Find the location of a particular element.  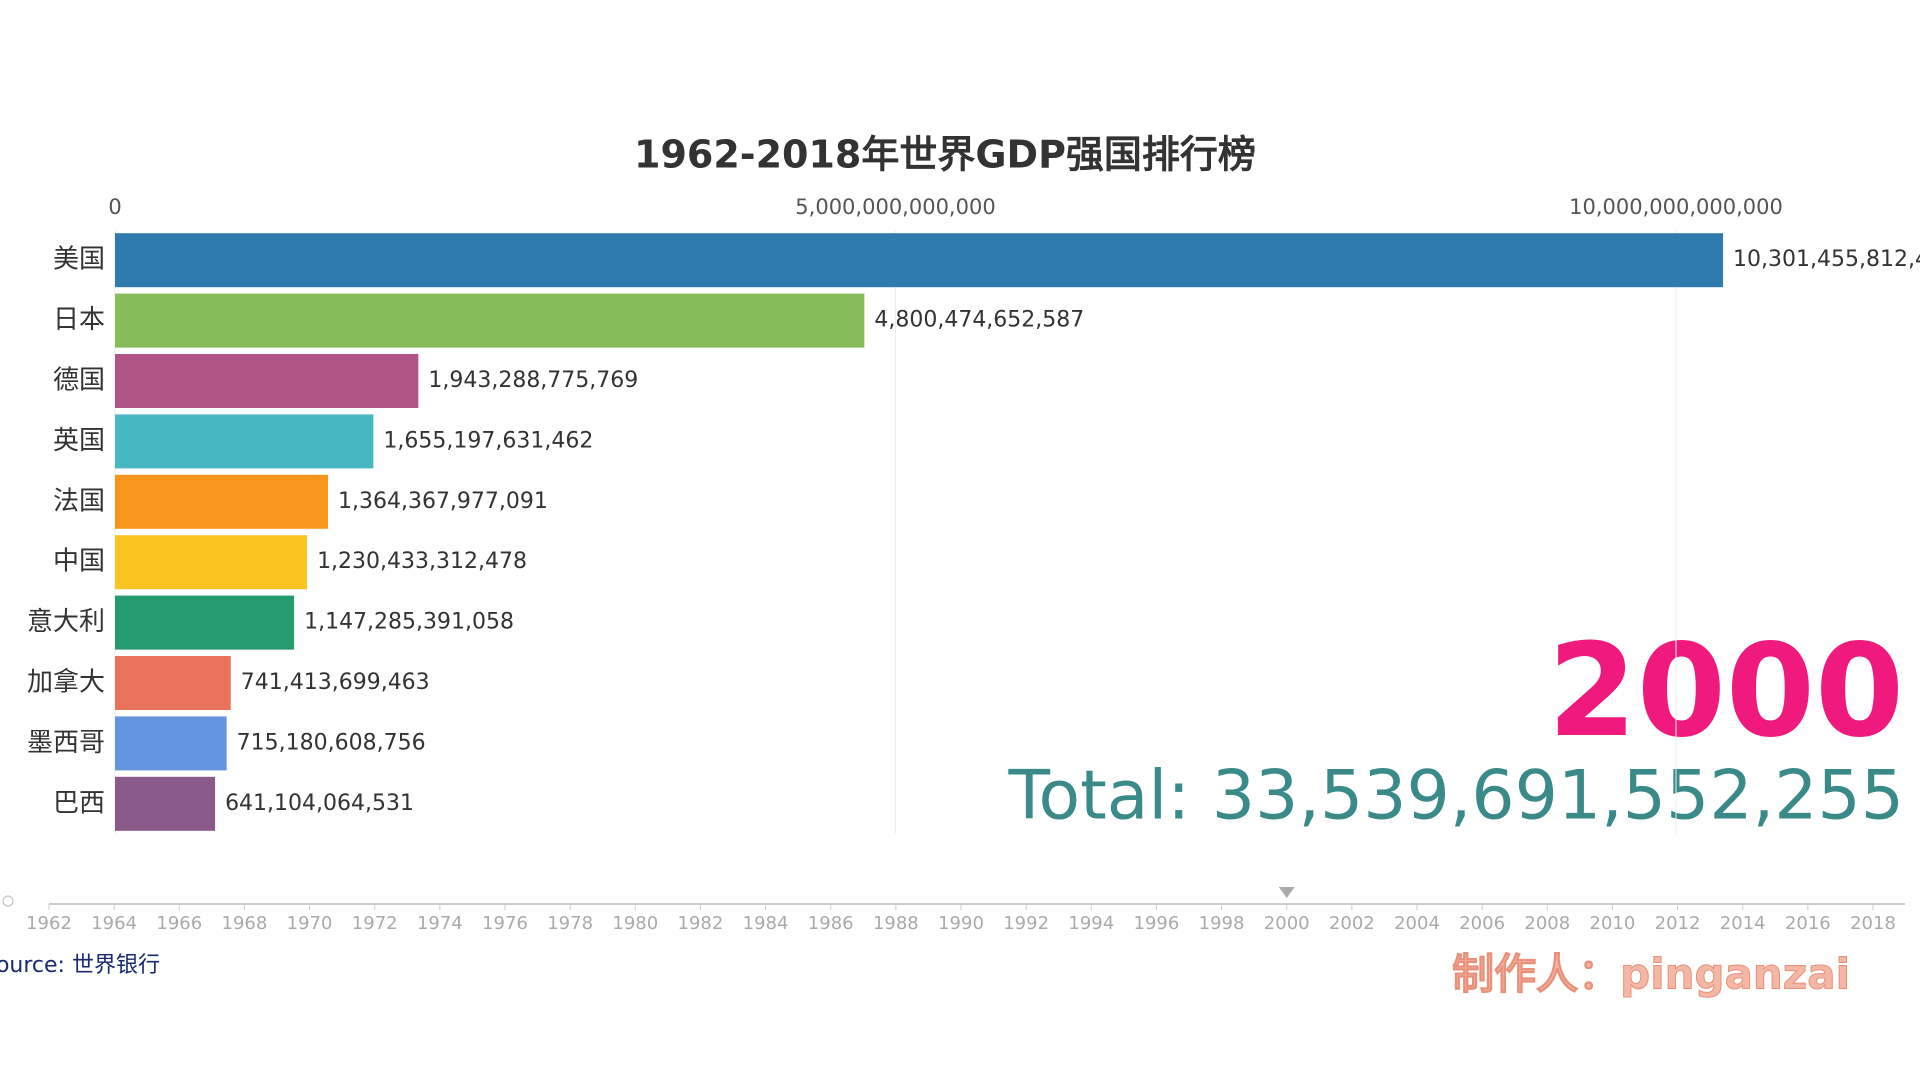

timeline-tick-label: 2000 is located at coordinates (1287, 923).